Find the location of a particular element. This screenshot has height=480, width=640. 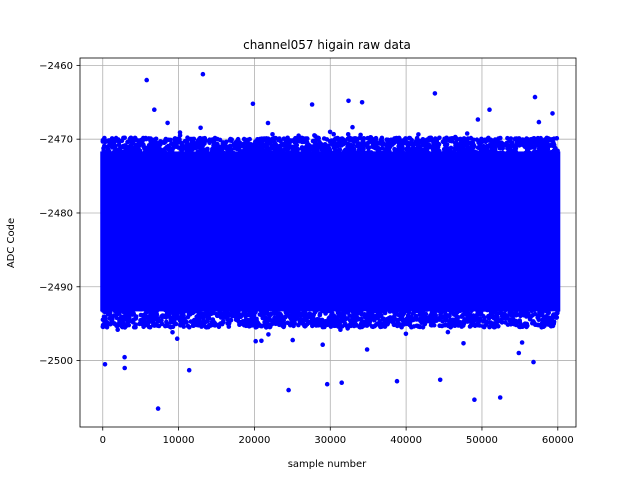

x-tick-label: 0 is located at coordinates (103, 440).